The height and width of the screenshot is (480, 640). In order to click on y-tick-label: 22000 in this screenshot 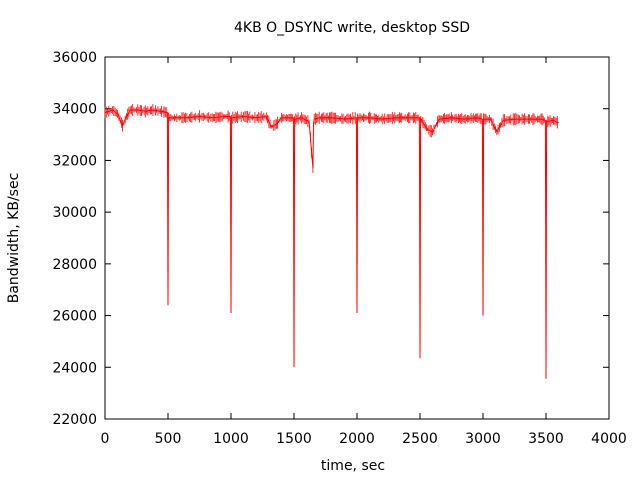, I will do `click(74, 420)`.